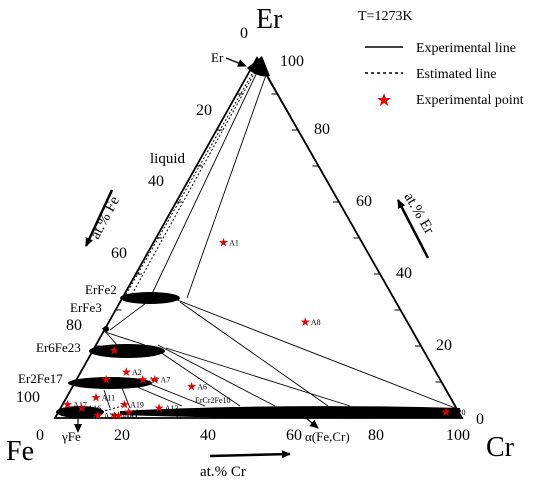 The width and height of the screenshot is (550, 482). What do you see at coordinates (250, 454) in the screenshot?
I see `arrow-cr-icon` at bounding box center [250, 454].